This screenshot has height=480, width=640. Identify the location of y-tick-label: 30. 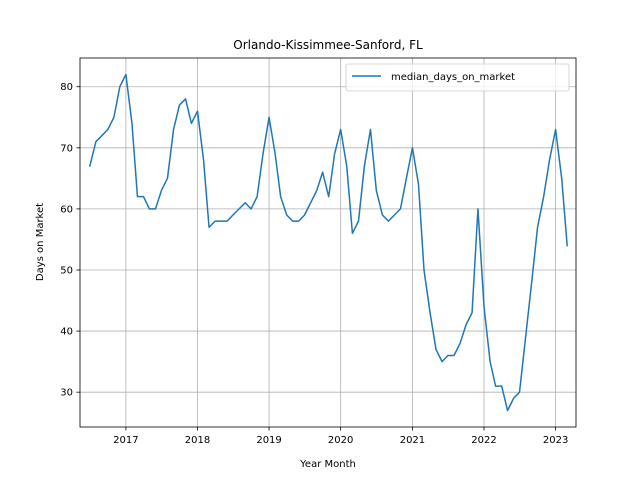
(66, 393).